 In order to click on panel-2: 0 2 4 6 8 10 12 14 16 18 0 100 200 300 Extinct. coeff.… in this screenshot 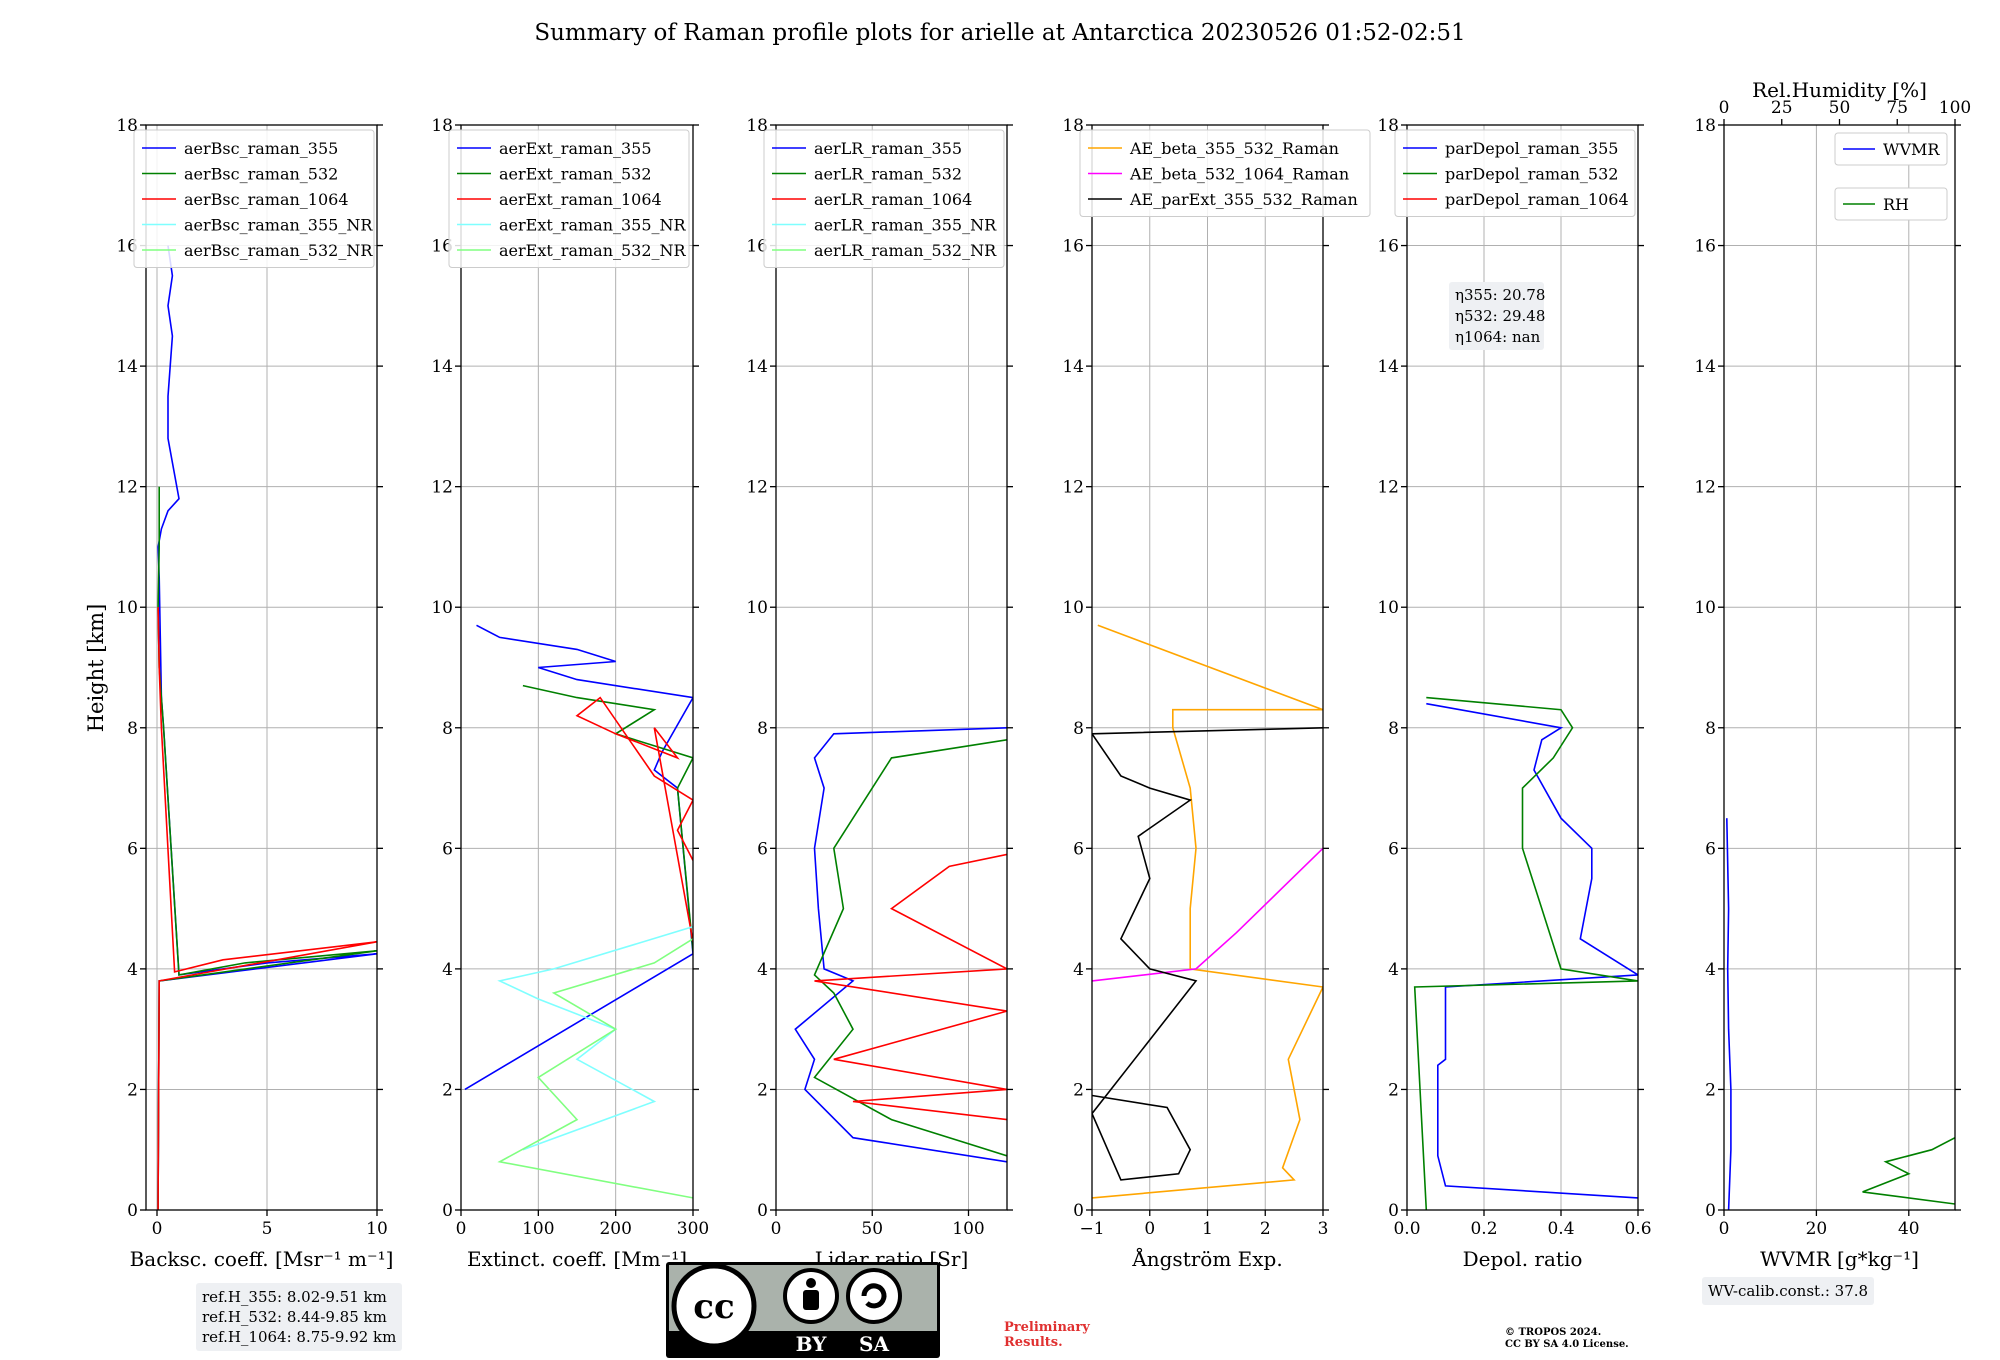, I will do `click(570, 693)`.